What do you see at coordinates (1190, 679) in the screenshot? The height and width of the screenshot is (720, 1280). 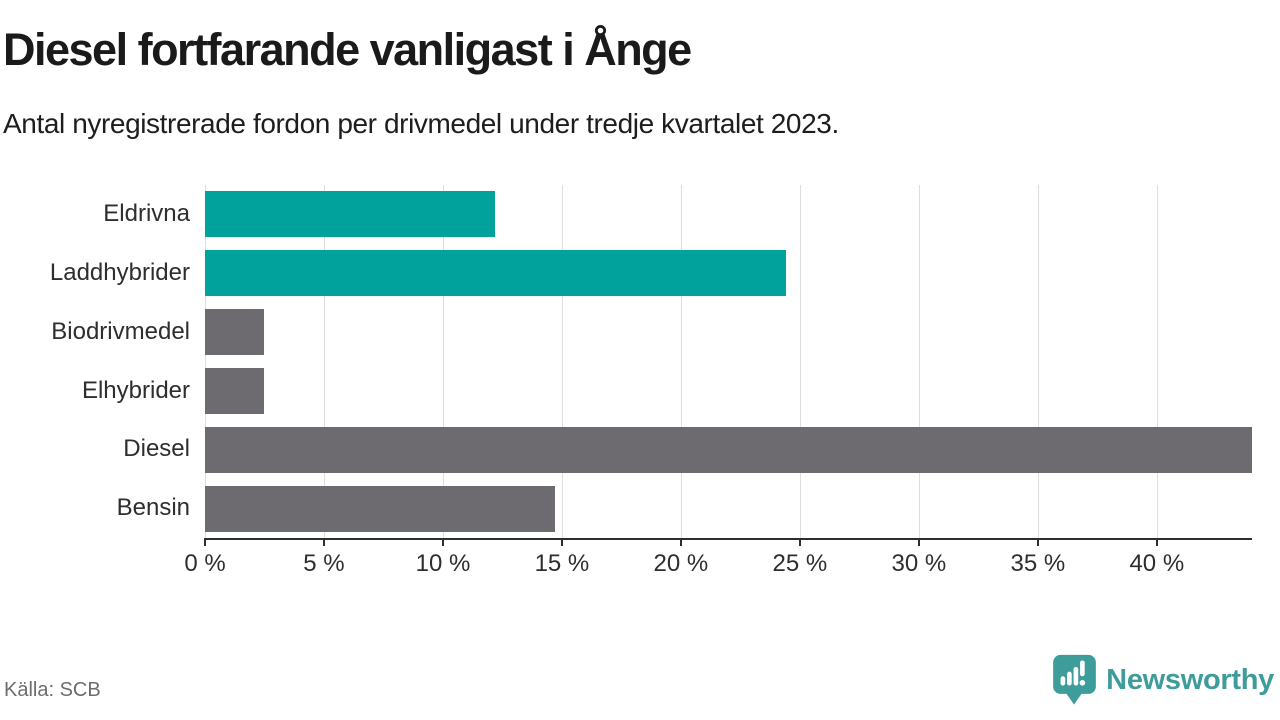 I see `brand-name: Newsworthy` at bounding box center [1190, 679].